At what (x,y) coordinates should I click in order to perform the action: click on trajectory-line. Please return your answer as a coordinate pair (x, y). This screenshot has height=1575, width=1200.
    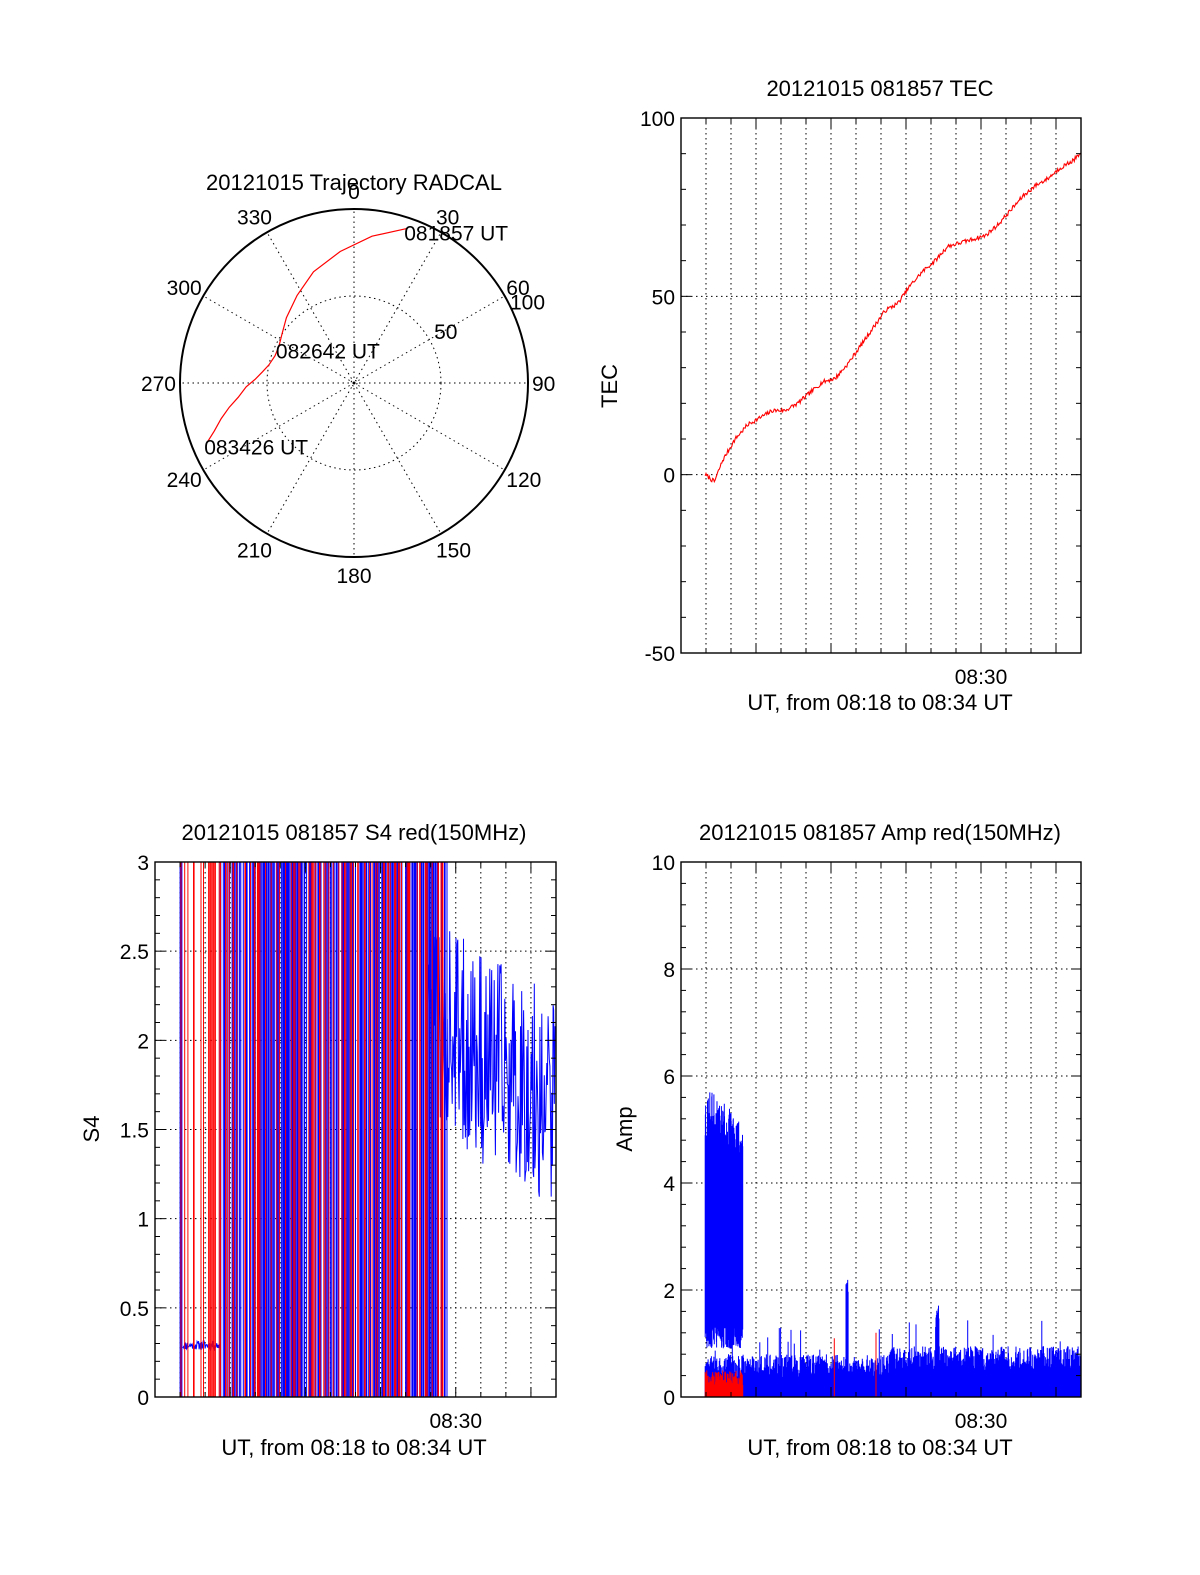
    Looking at the image, I should click on (307, 335).